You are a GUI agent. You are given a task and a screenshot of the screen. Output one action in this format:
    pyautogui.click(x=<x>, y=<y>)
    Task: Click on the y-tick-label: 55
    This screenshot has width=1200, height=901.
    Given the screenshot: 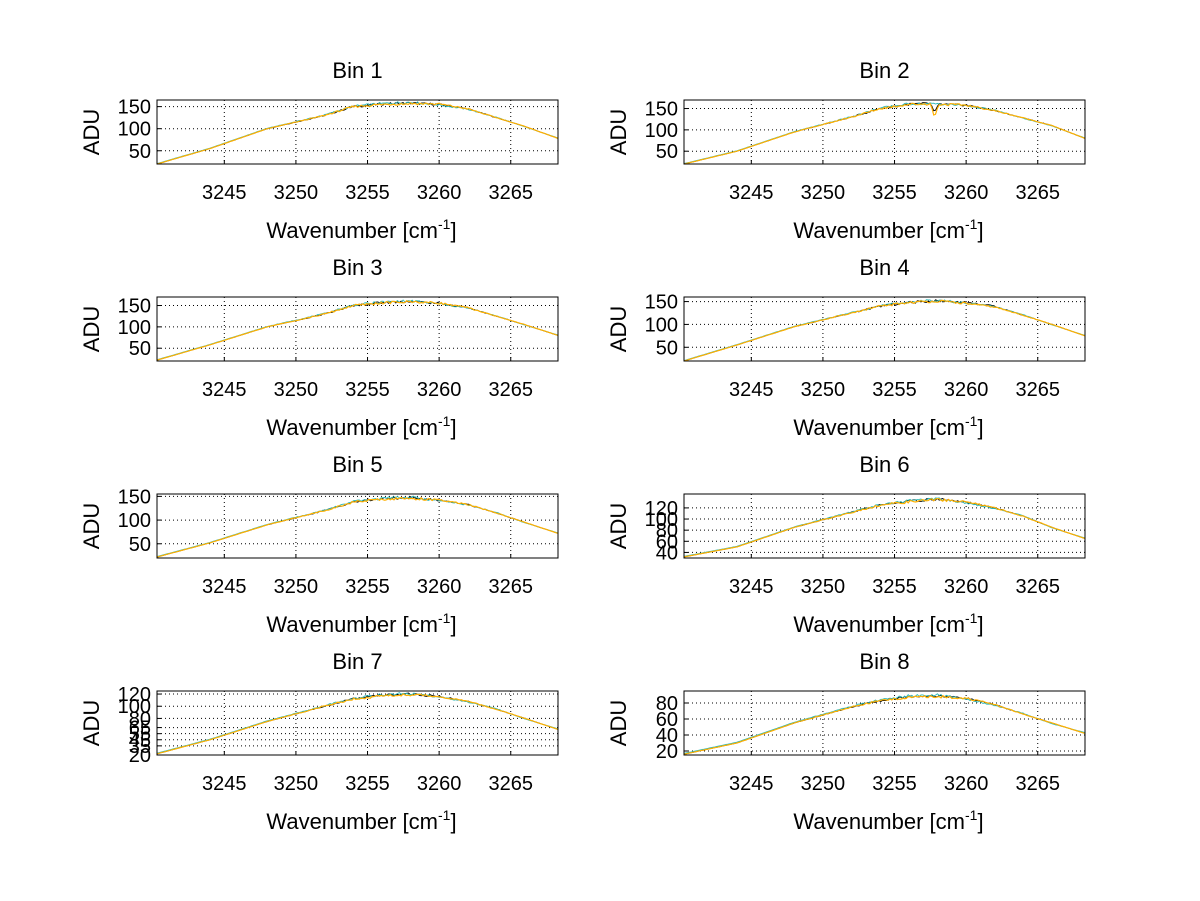 What is the action you would take?
    pyautogui.click(x=140, y=735)
    